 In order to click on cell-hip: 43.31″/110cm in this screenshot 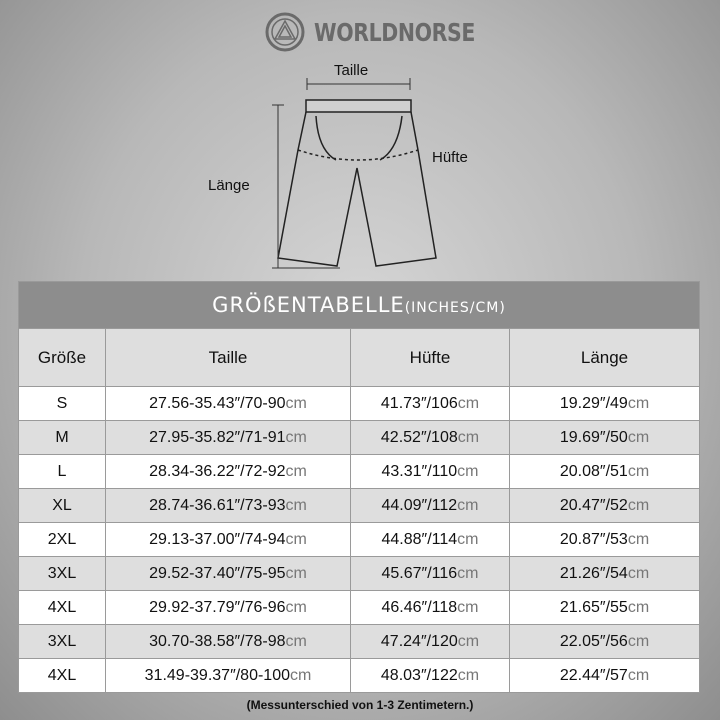, I will do `click(430, 471)`.